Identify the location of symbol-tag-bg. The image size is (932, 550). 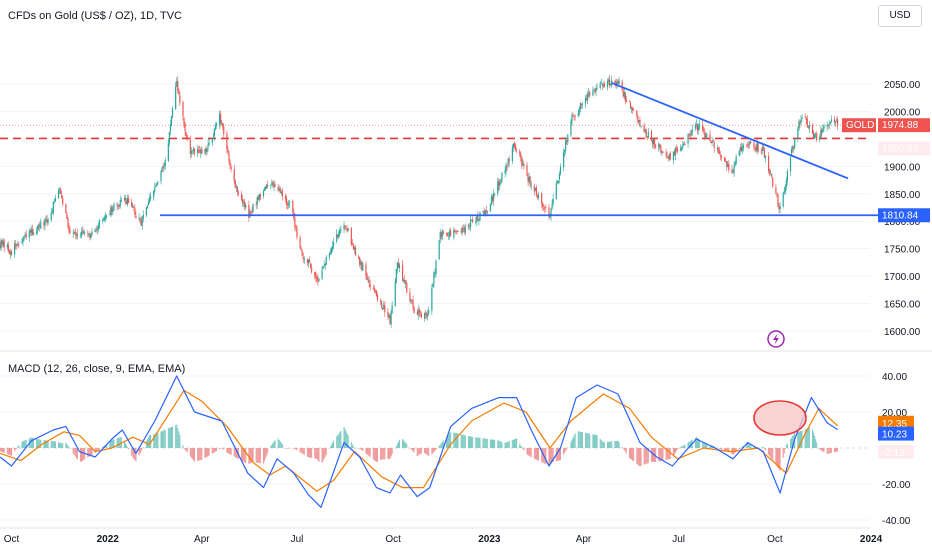
(859, 125).